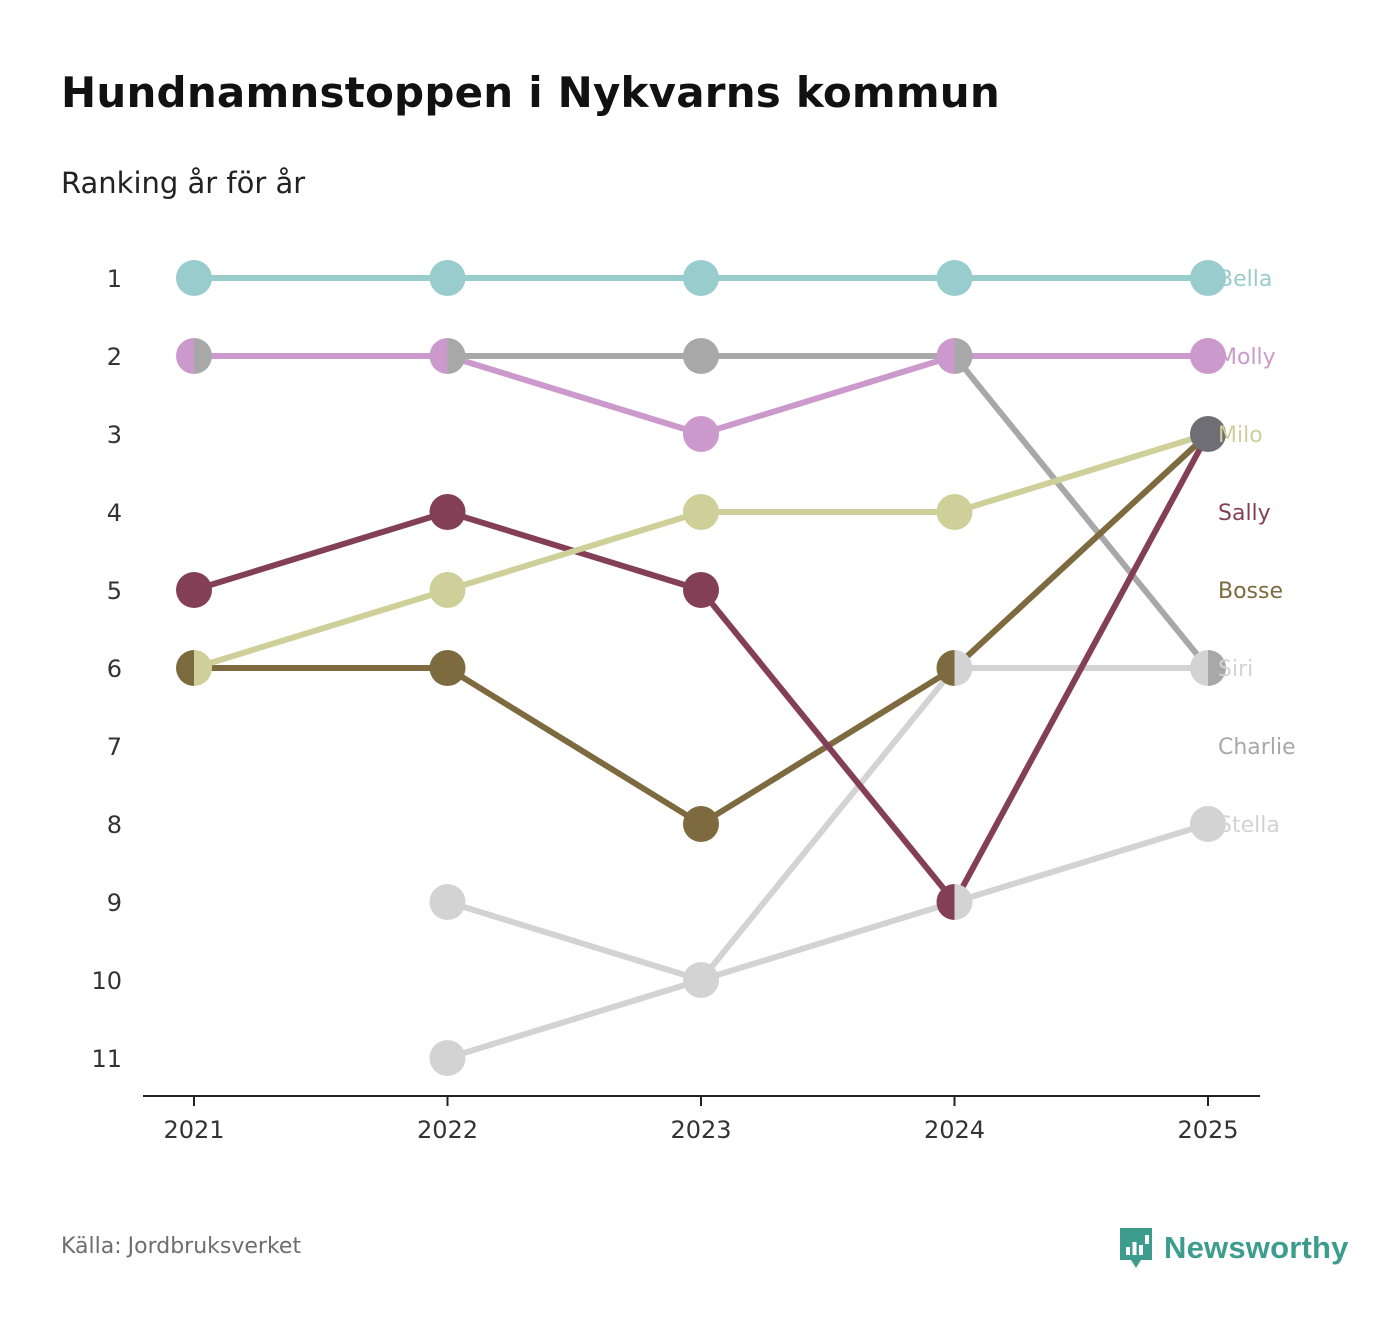 This screenshot has height=1329, width=1400. I want to click on series-line-charlie, so click(827, 824).